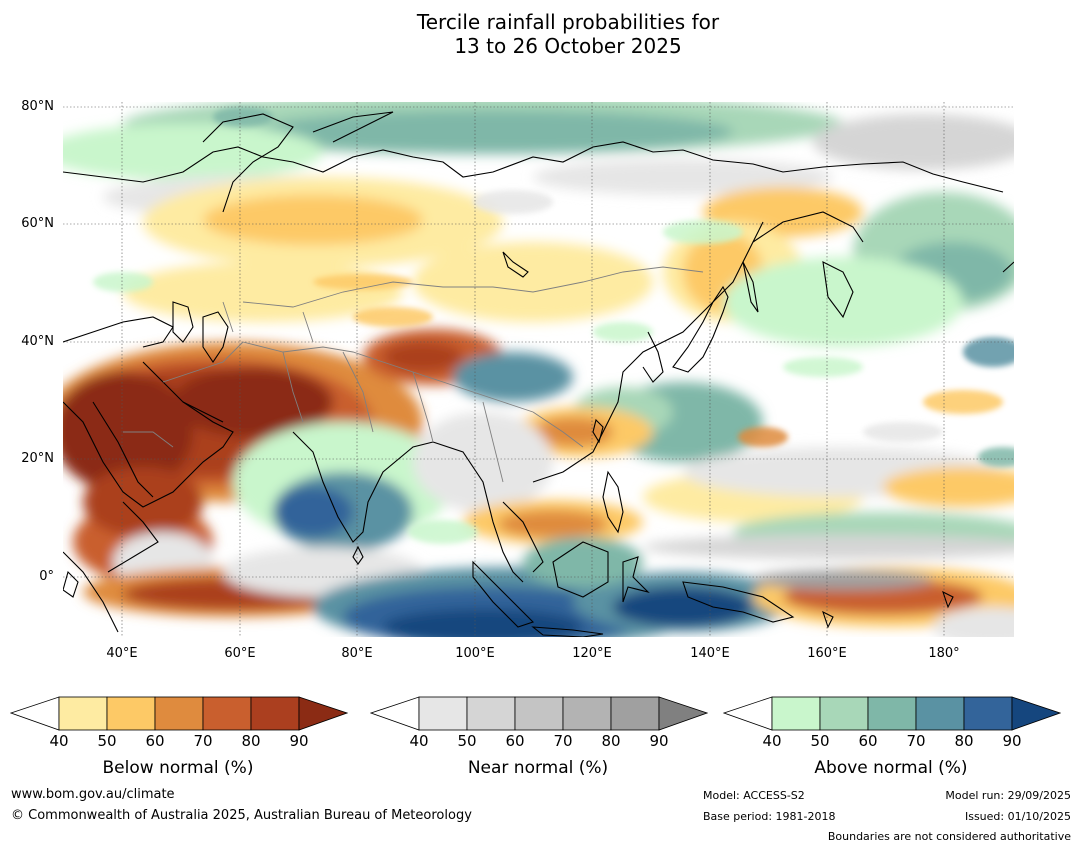 The width and height of the screenshot is (1081, 850). I want to click on cbar-above-tick-40: 40, so click(772, 741).